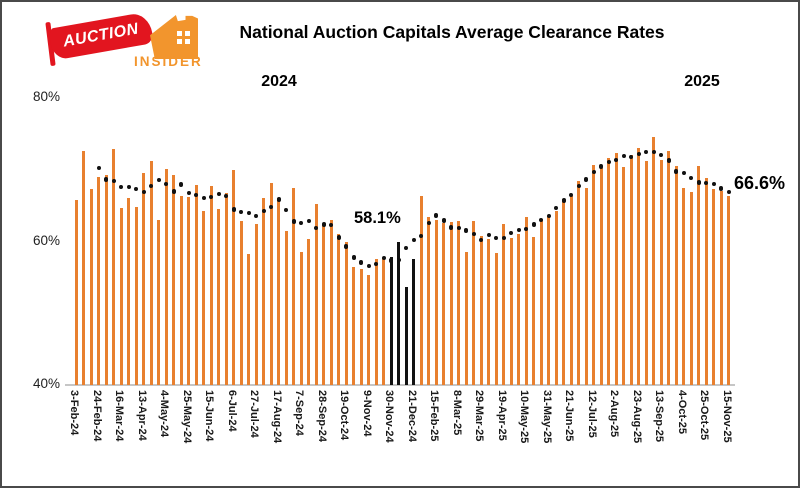 This screenshot has height=488, width=800. What do you see at coordinates (389, 416) in the screenshot?
I see `x-tick-label: 30-Nov-24` at bounding box center [389, 416].